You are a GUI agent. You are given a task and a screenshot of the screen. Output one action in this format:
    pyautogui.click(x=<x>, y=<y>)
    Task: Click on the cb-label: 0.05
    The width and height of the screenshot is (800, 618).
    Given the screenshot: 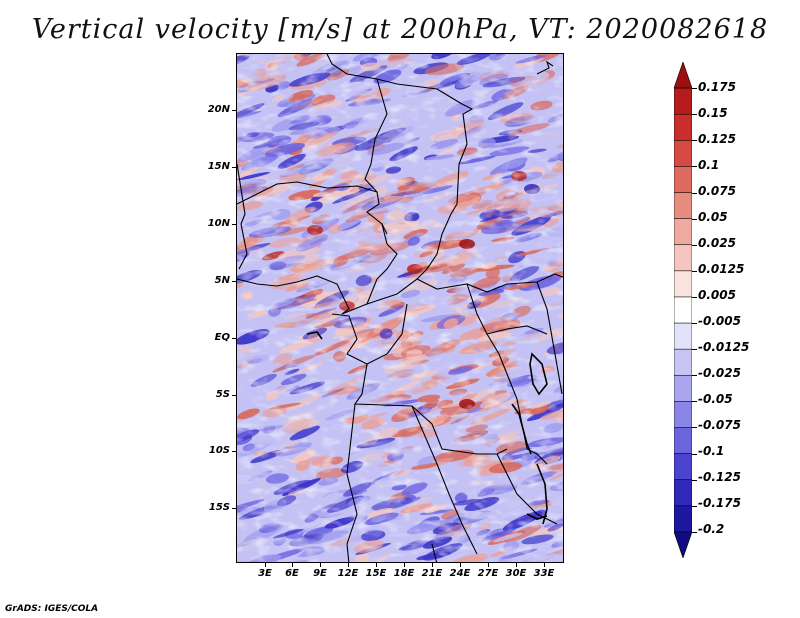 What is the action you would take?
    pyautogui.click(x=713, y=217)
    